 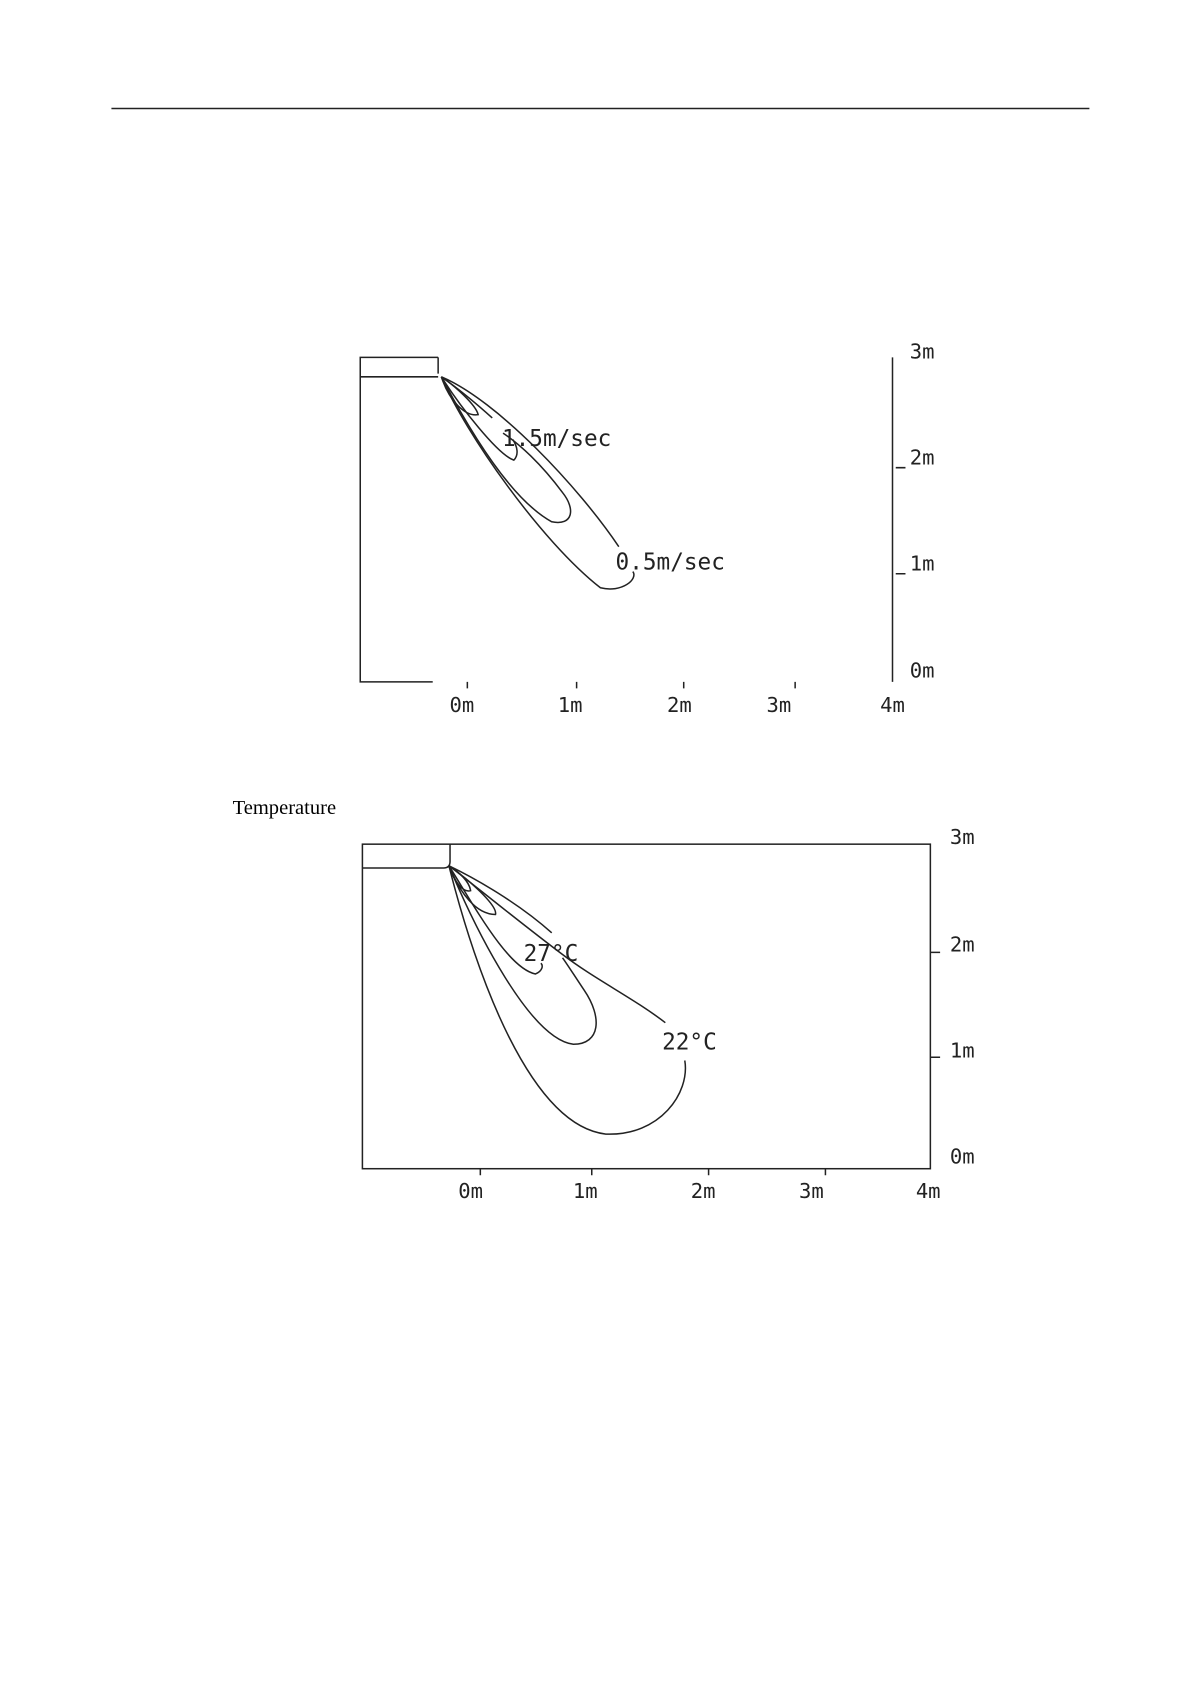 I want to click on contour-label: 0.5m/sec, so click(x=670, y=562).